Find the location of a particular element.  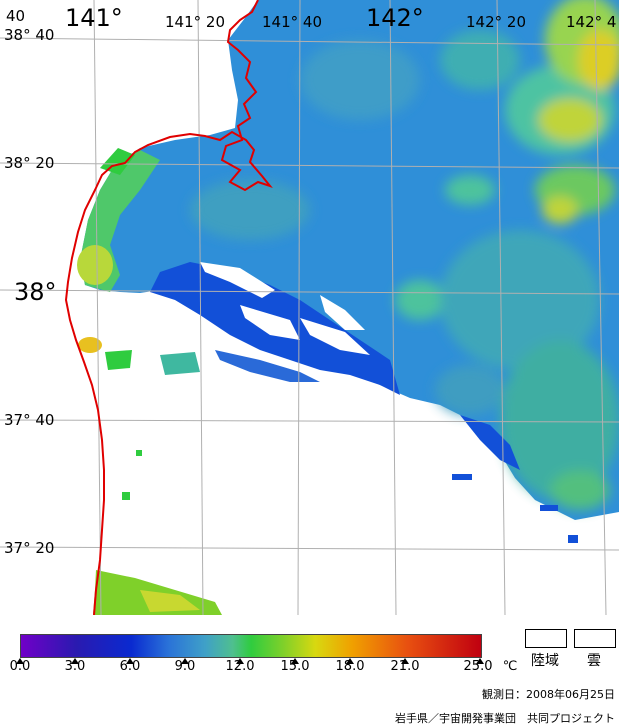

observation-date: 観測日：2008年06月25日 is located at coordinates (548, 694).